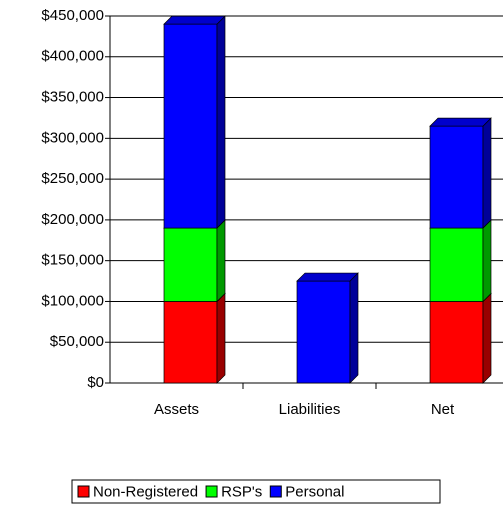 Image resolution: width=503 pixels, height=512 pixels. I want to click on y-tick-label: $50,000, so click(77, 341).